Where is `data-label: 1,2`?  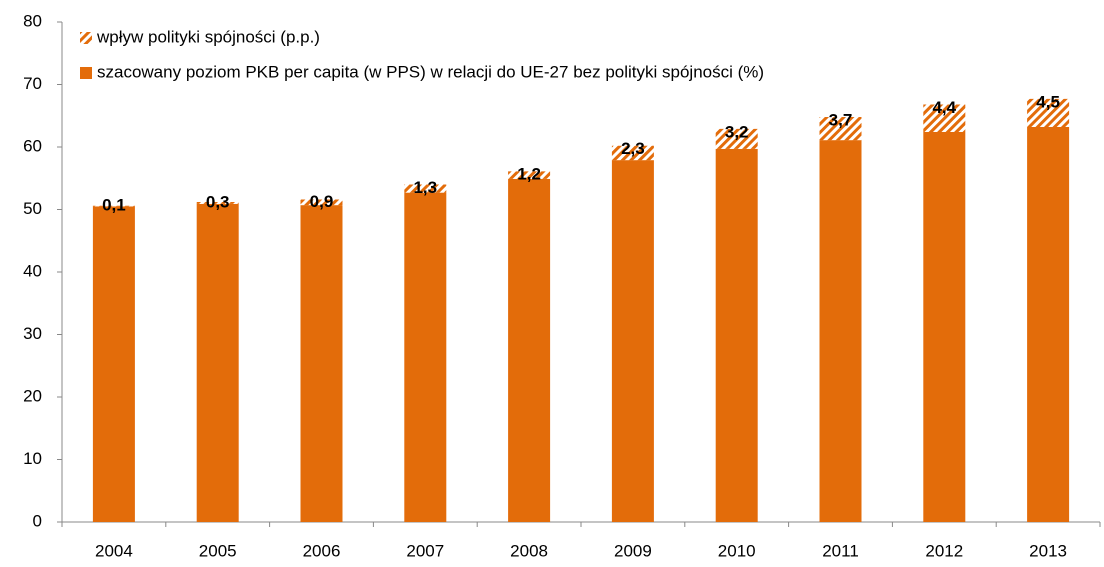
data-label: 1,2 is located at coordinates (529, 174).